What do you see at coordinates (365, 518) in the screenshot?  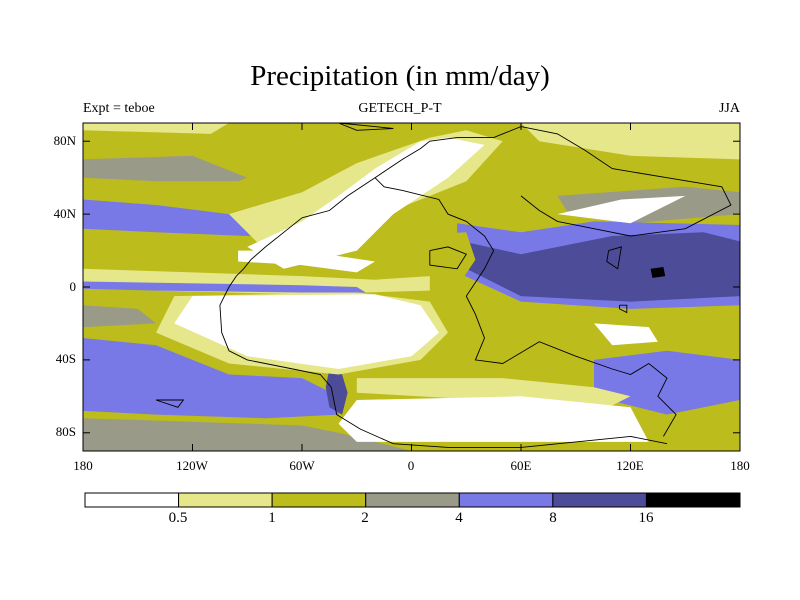 I see `colorbar-label: 2` at bounding box center [365, 518].